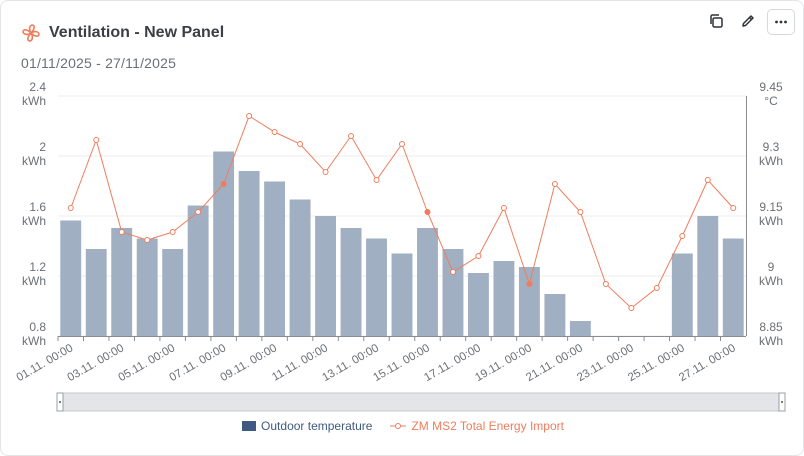  Describe the element at coordinates (37, 87) in the screenshot. I see `left-tick-value: 2.4` at that location.